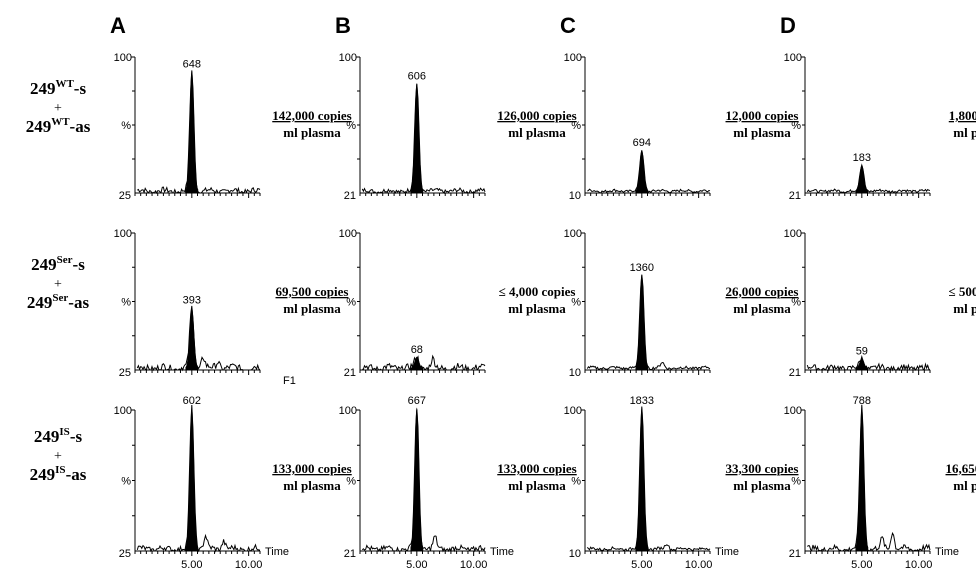 The width and height of the screenshot is (976, 569). What do you see at coordinates (118, 25) in the screenshot?
I see `column-letter-a: A` at bounding box center [118, 25].